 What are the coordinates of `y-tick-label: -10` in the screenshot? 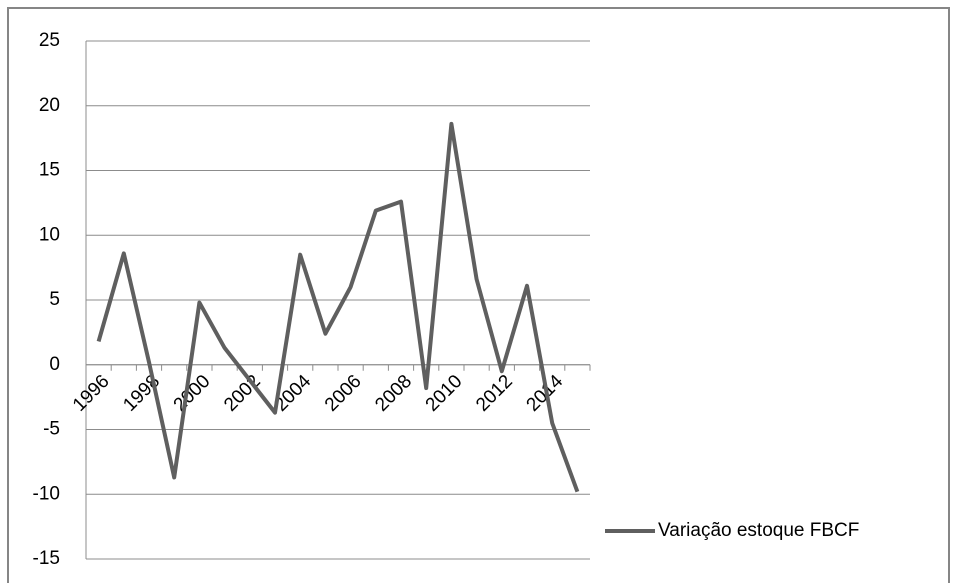 It's located at (46, 493).